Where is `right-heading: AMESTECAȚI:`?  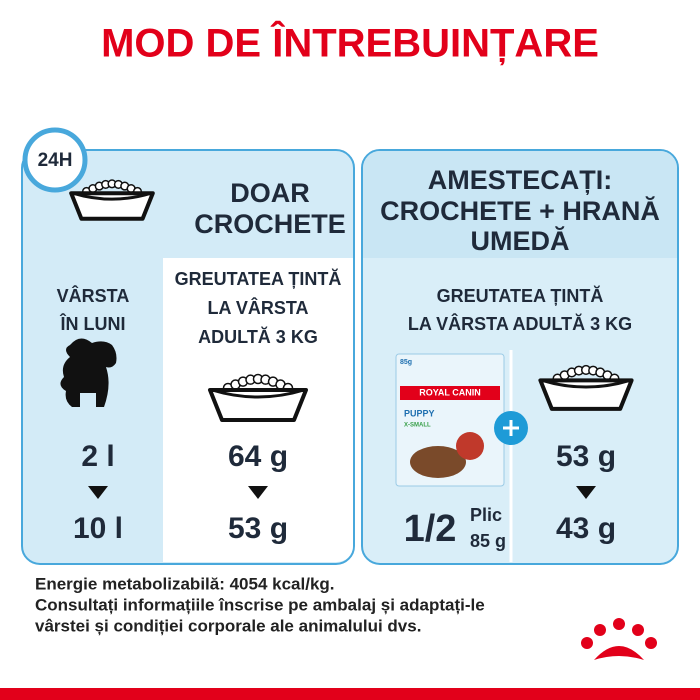 right-heading: AMESTECAȚI: is located at coordinates (520, 180).